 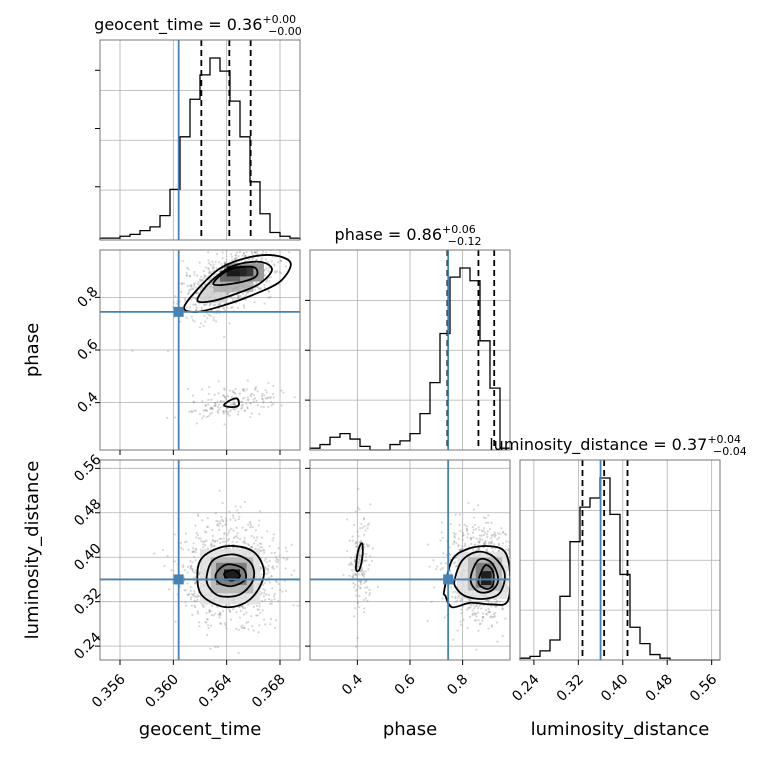 What do you see at coordinates (285, 31) in the screenshot?
I see `title-lower-error: −0.00` at bounding box center [285, 31].